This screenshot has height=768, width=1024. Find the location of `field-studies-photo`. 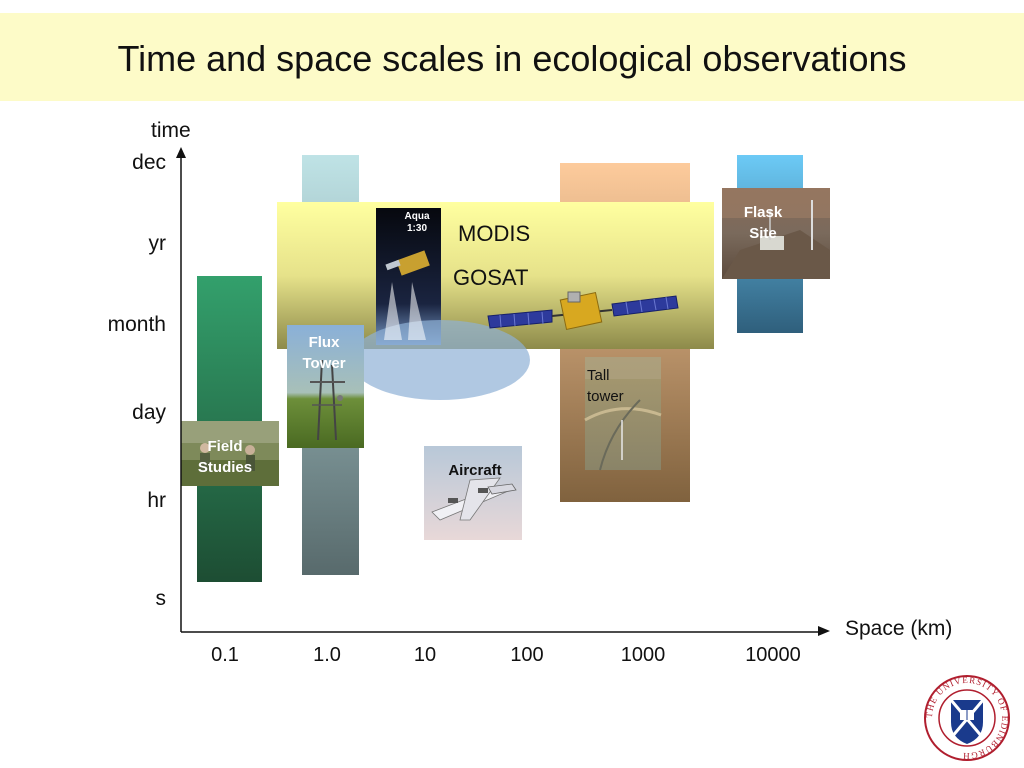

field-studies-photo is located at coordinates (230, 453).